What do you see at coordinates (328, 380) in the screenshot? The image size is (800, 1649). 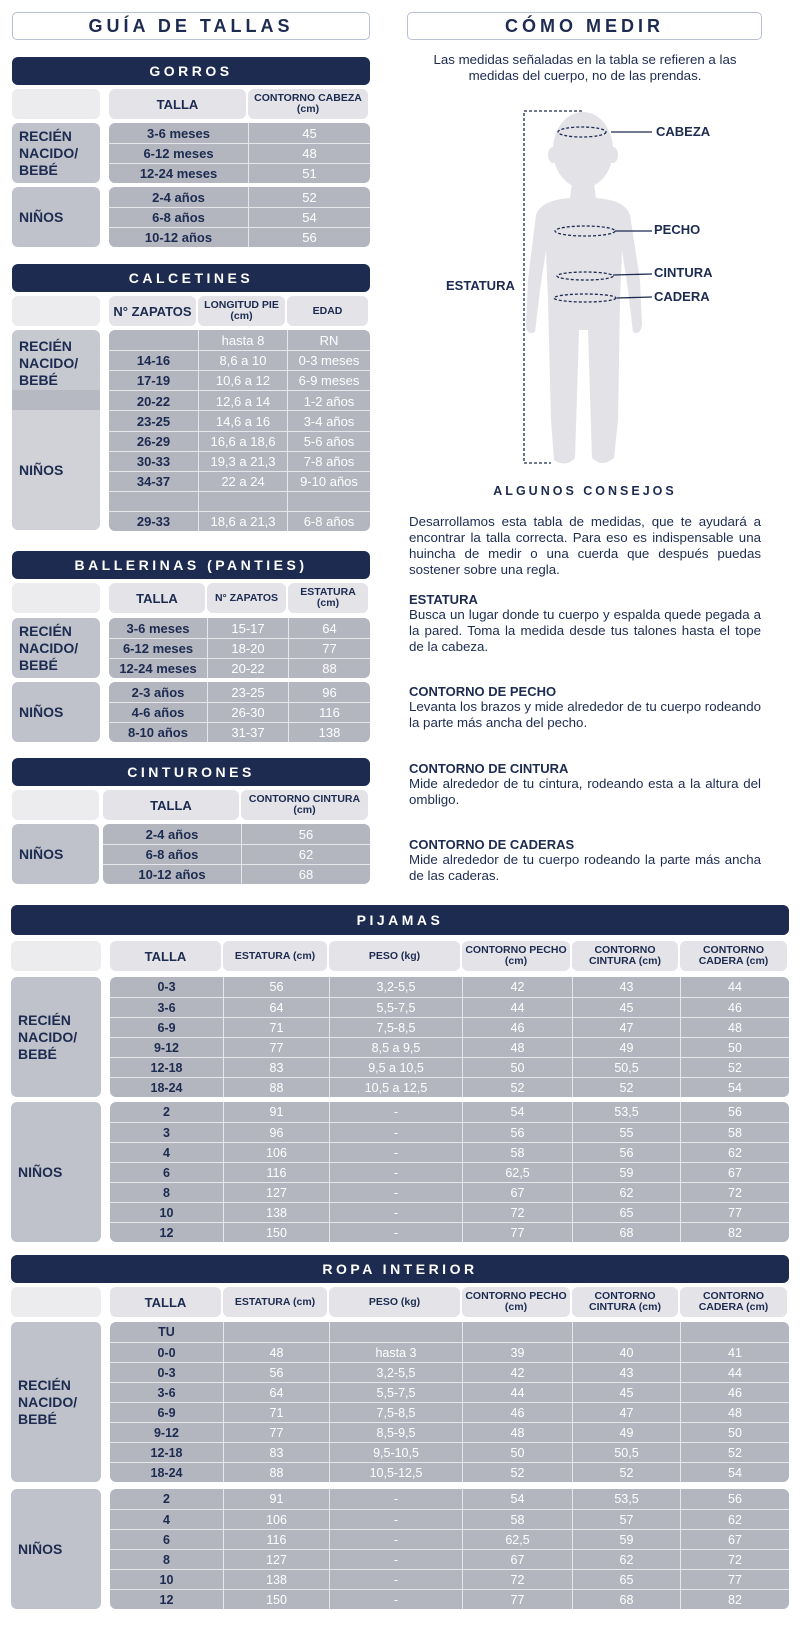 I see `value-cell: 6-9 meses` at bounding box center [328, 380].